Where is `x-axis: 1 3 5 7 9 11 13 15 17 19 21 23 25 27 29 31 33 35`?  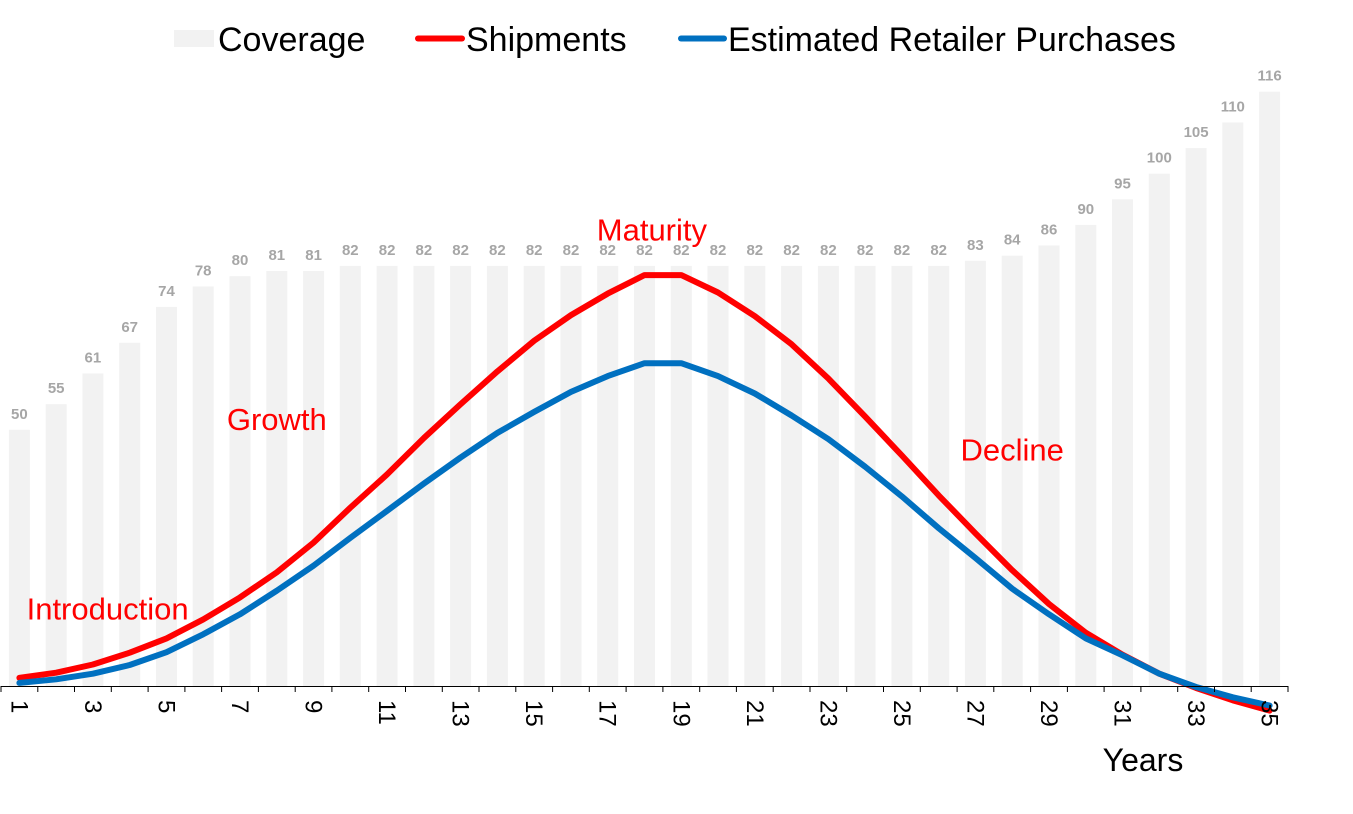
x-axis: 1 3 5 7 9 11 13 15 17 19 21 23 25 27 29 31 33 35 is located at coordinates (644, 706).